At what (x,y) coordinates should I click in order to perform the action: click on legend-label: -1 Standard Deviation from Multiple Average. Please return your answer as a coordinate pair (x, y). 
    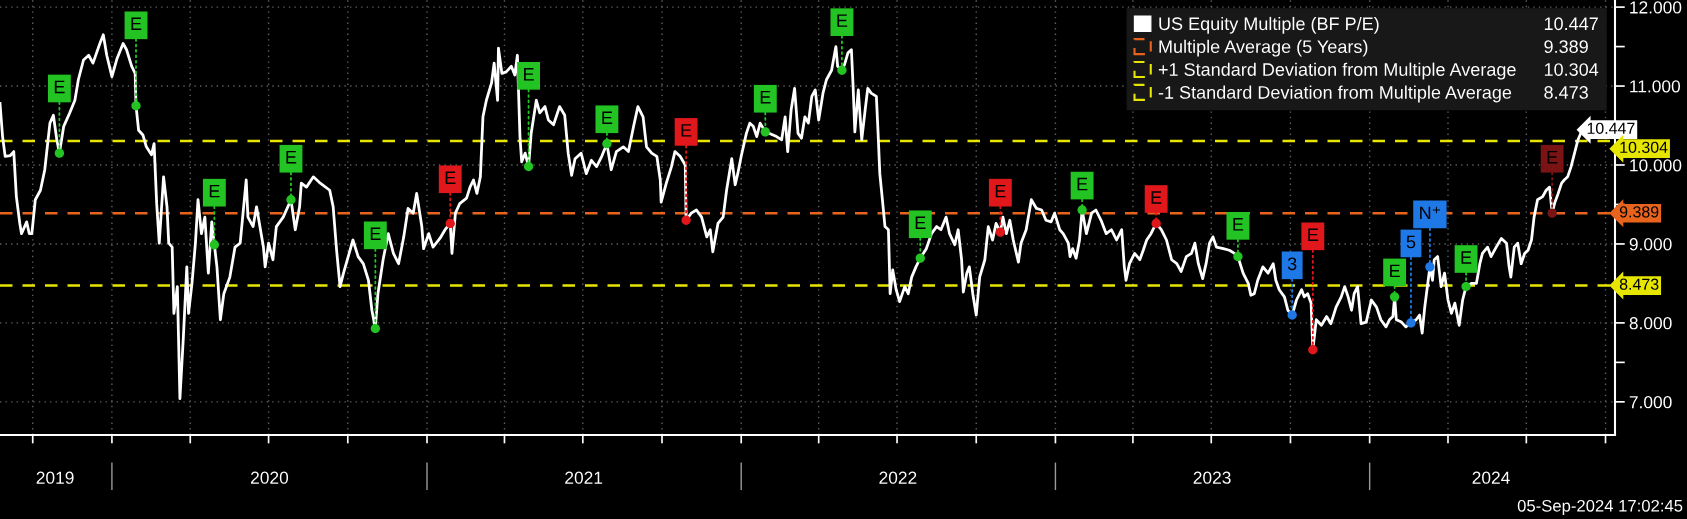
    Looking at the image, I should click on (1335, 94).